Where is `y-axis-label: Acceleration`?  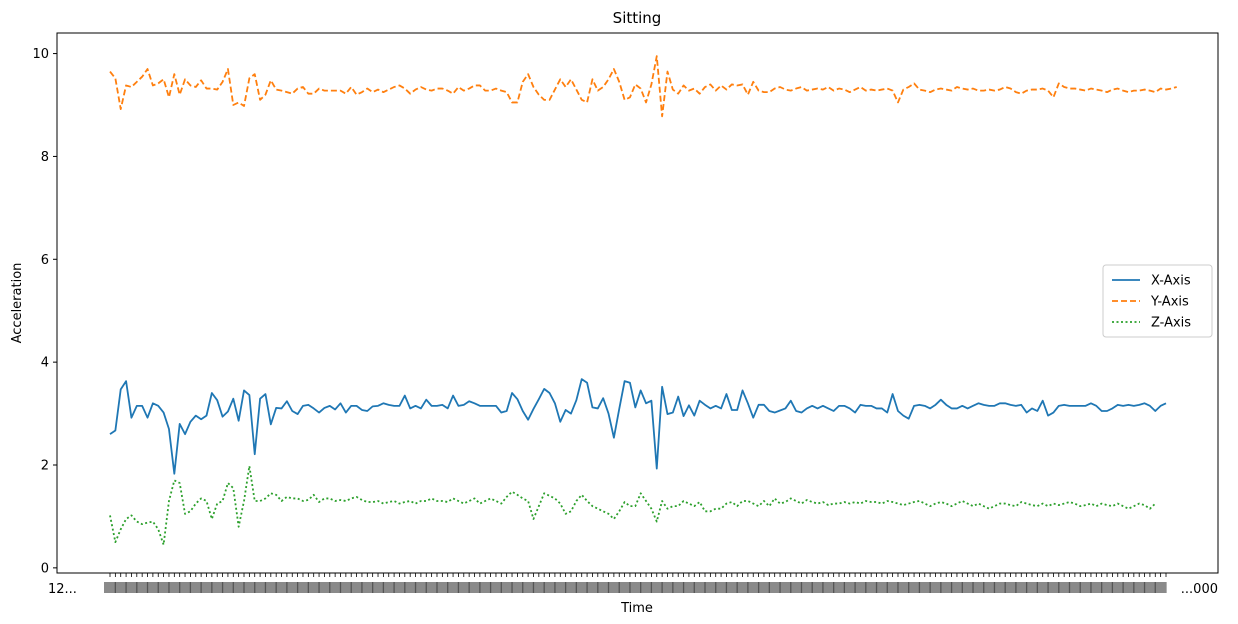 y-axis-label: Acceleration is located at coordinates (17, 303).